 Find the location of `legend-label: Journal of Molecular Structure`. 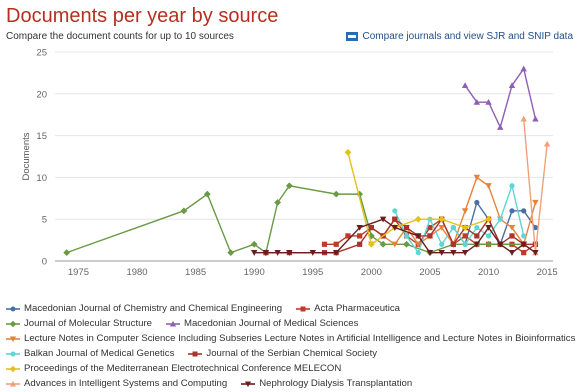

legend-label: Journal of Molecular Structure is located at coordinates (88, 323).